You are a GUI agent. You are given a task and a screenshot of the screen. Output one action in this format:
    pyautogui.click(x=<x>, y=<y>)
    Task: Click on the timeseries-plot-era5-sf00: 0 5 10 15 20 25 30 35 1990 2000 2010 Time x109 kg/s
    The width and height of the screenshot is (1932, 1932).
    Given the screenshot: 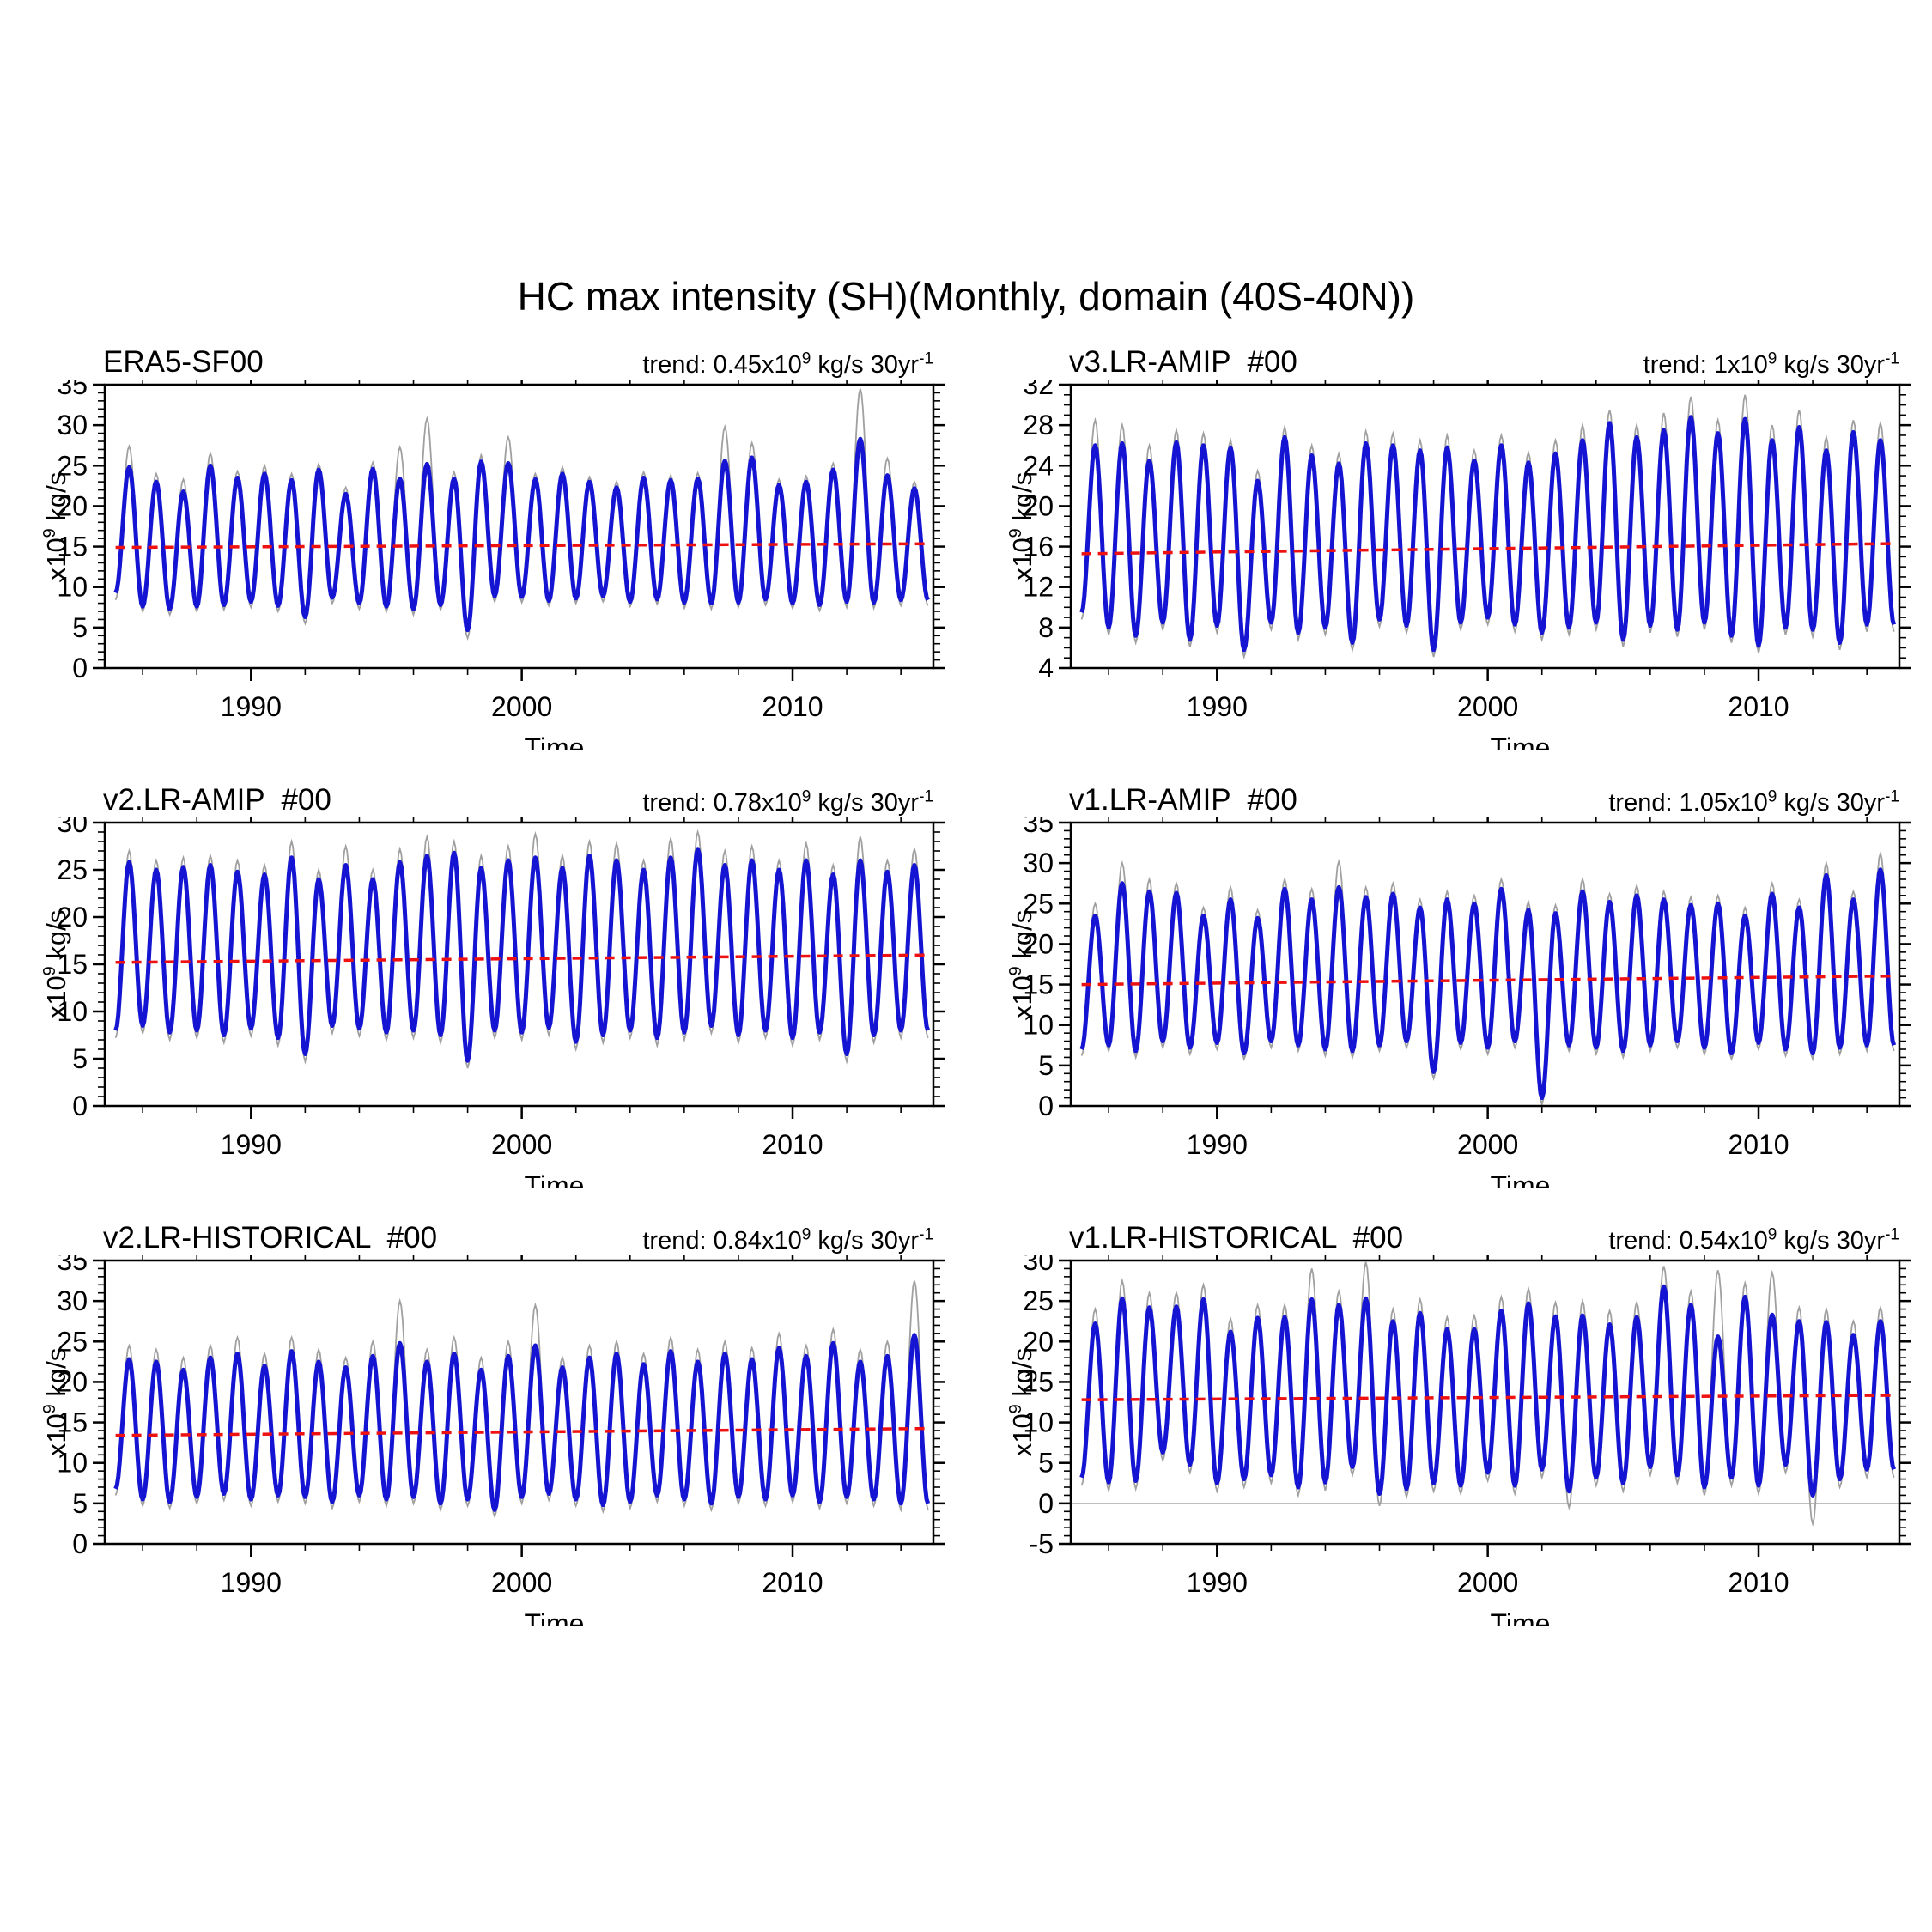 What is the action you would take?
    pyautogui.click(x=492, y=565)
    